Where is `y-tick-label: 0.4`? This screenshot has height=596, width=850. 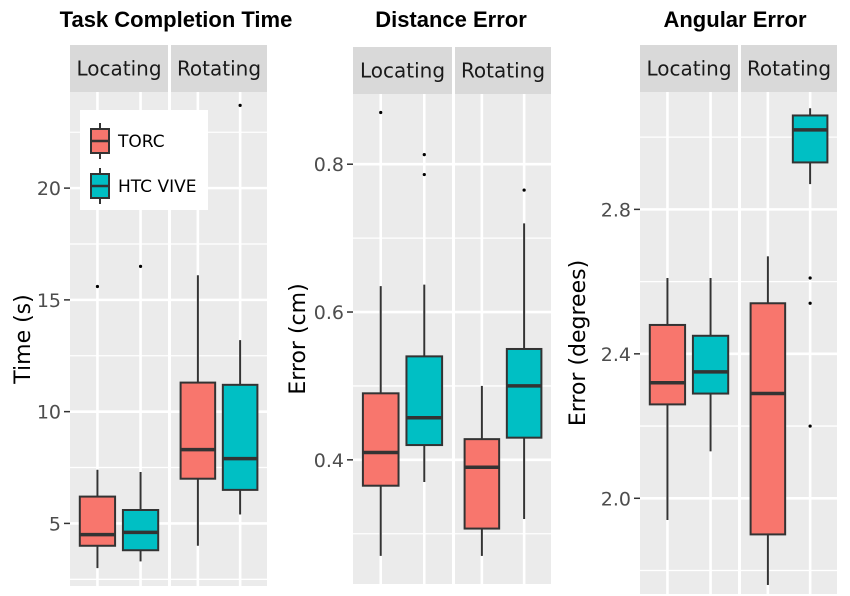 y-tick-label: 0.4 is located at coordinates (329, 461).